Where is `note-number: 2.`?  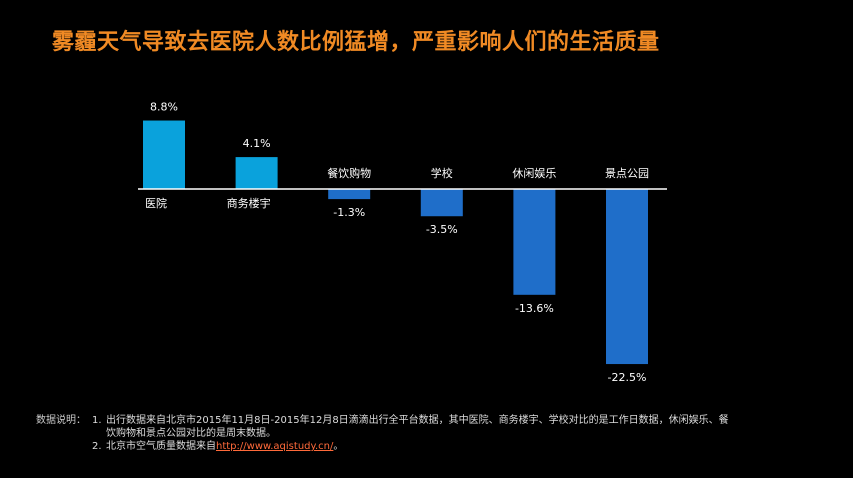
note-number: 2. is located at coordinates (97, 446).